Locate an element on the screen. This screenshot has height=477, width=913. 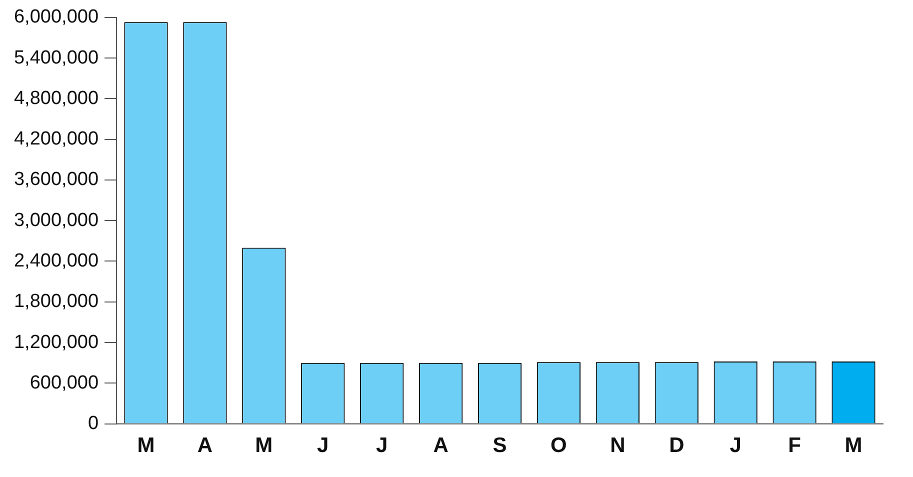
x-tick-label: D is located at coordinates (676, 446).